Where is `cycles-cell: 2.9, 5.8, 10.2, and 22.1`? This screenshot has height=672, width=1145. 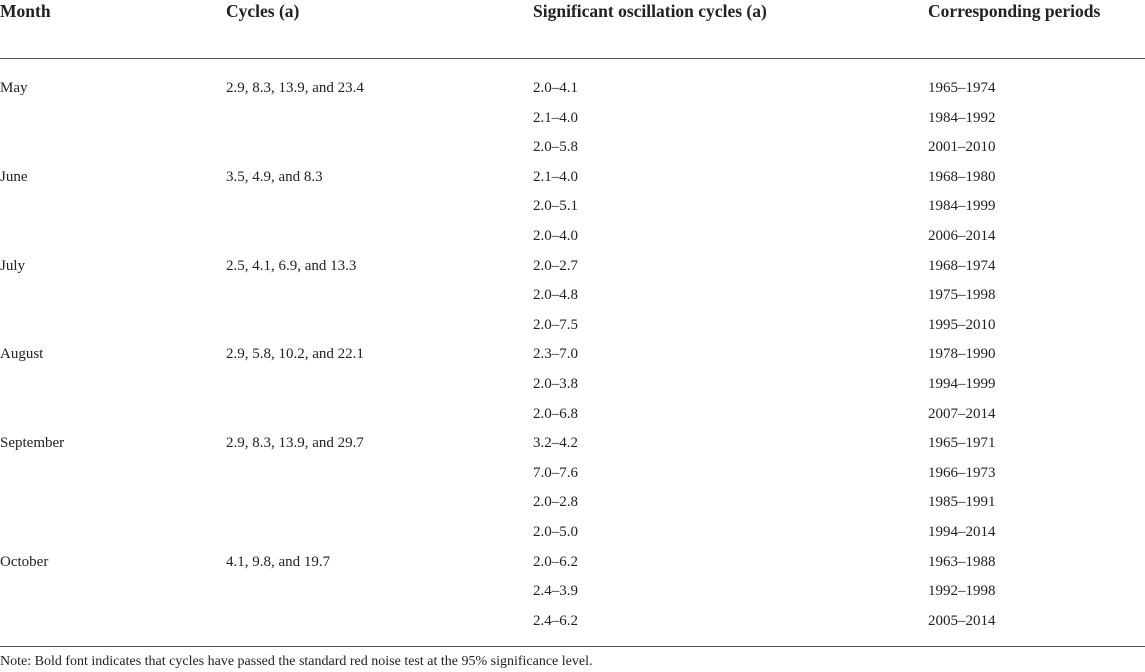
cycles-cell: 2.9, 5.8, 10.2, and 22.1 is located at coordinates (295, 354).